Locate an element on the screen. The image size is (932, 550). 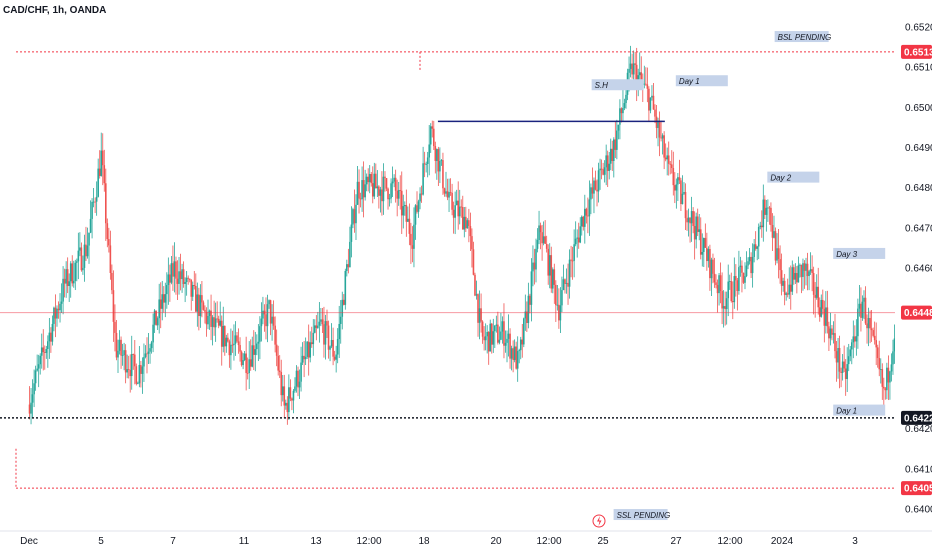
annotation-label: BSL PENDING is located at coordinates (803, 37).